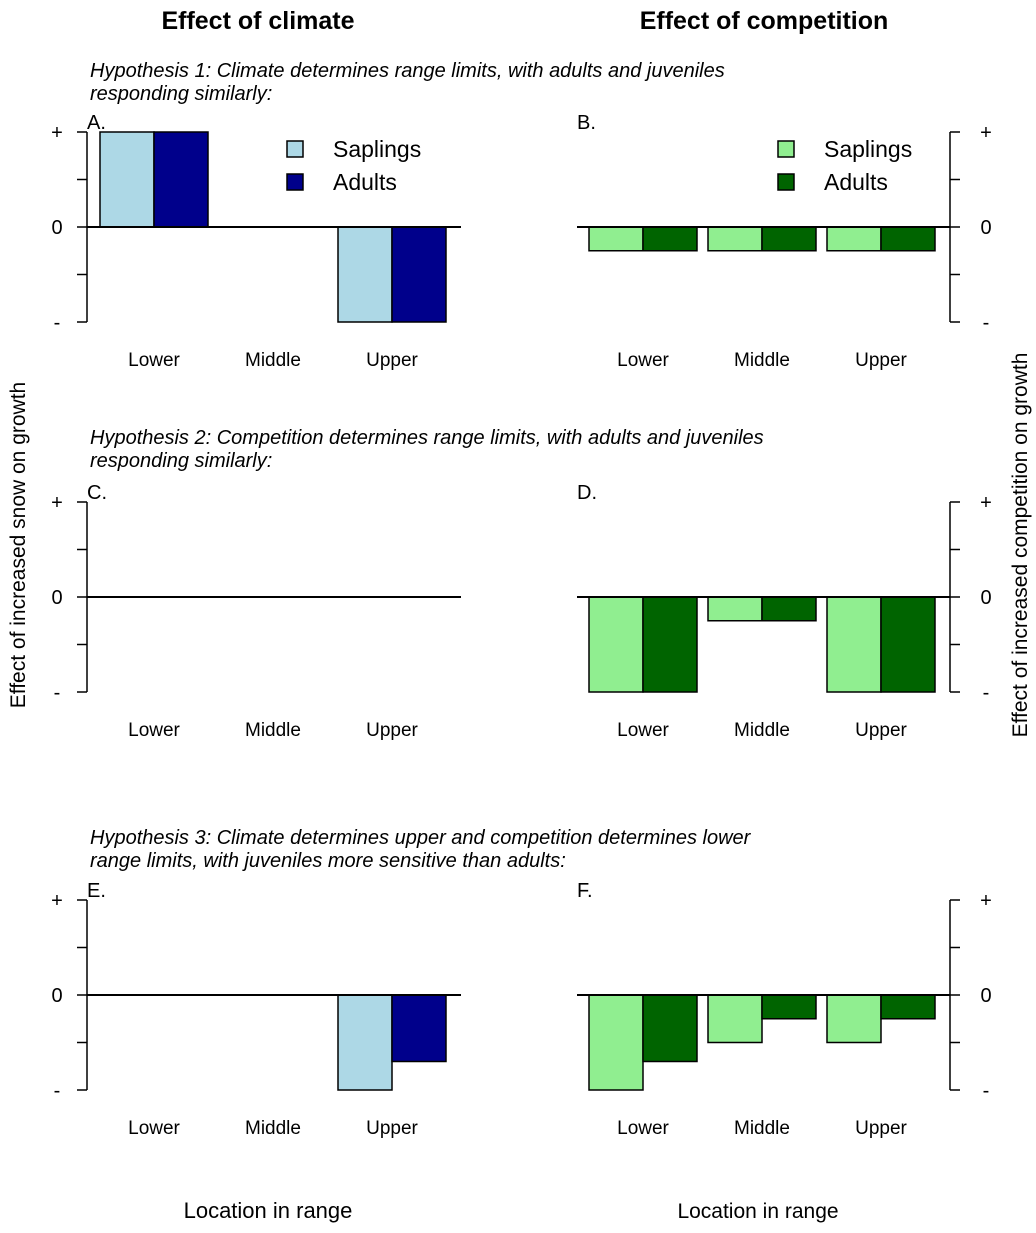  I want to click on y-axis-title-left: Effect of increased snow on growth, so click(18, 545).